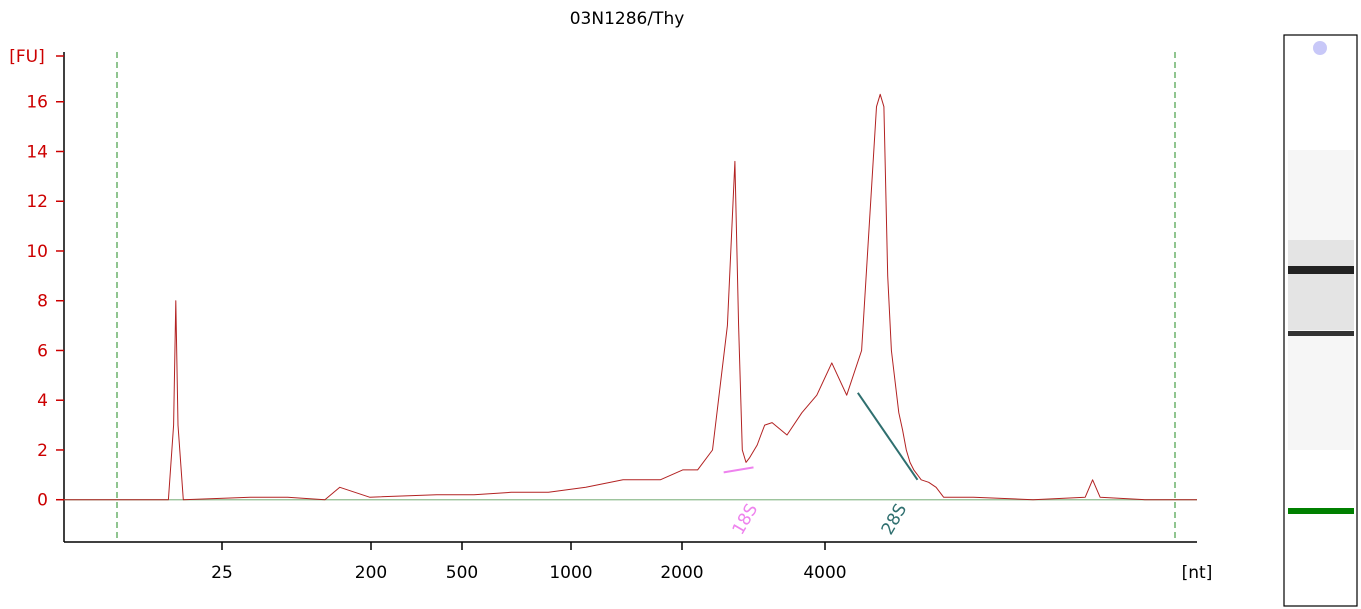 Image resolution: width=1361 pixels, height=609 pixels. What do you see at coordinates (42, 451) in the screenshot?
I see `y-tick-label: 2` at bounding box center [42, 451].